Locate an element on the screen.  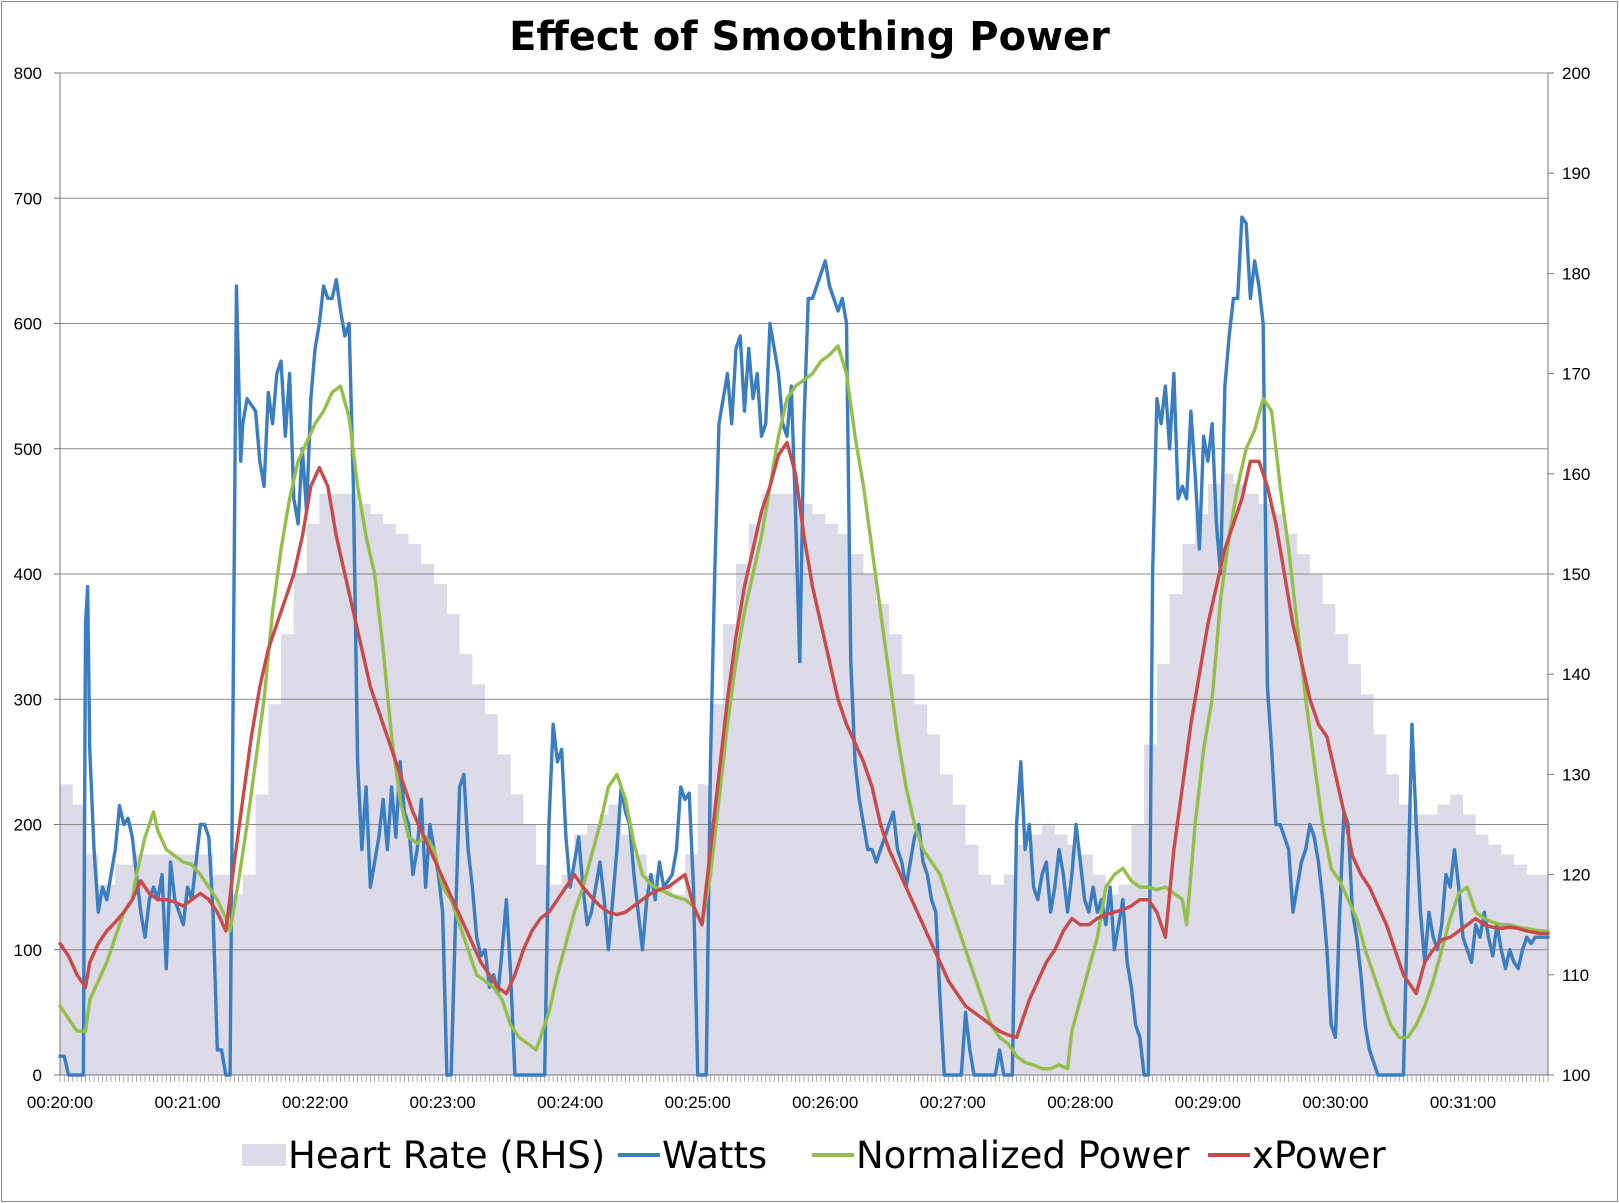
x-tick-label: 00:29:00 is located at coordinates (1208, 1102).